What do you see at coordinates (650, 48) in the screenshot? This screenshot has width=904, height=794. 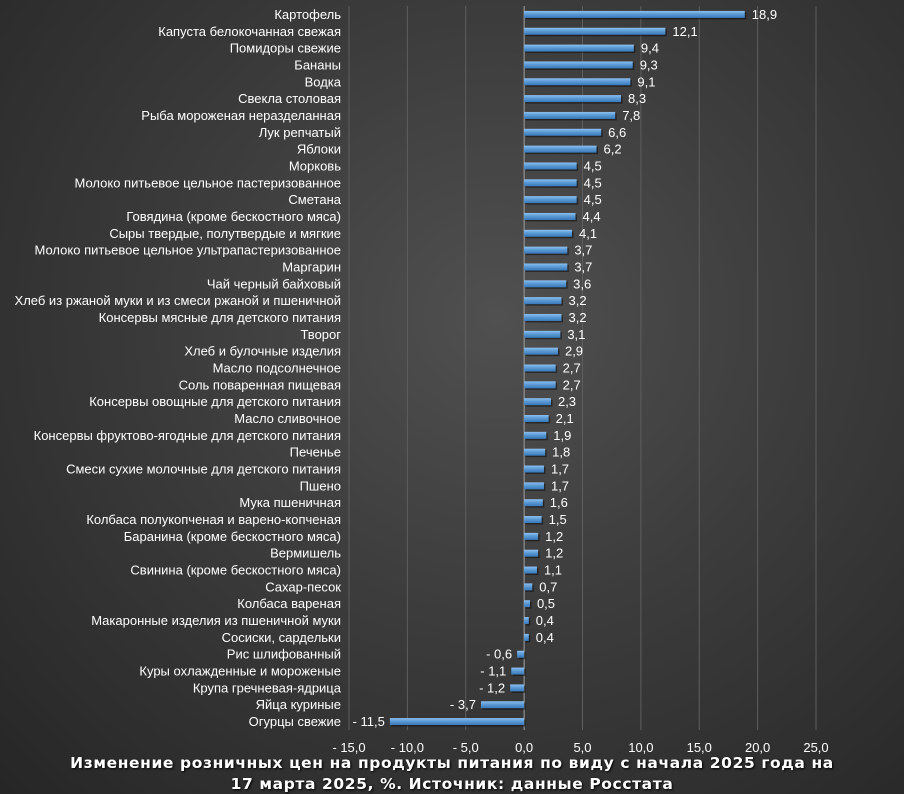 I see `value-label: 9,4` at bounding box center [650, 48].